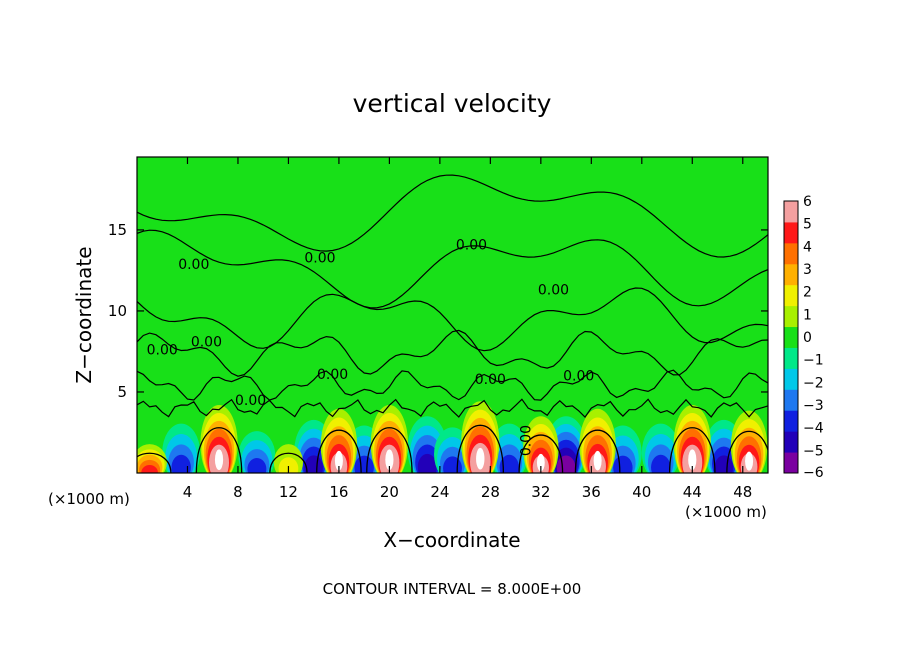 The width and height of the screenshot is (904, 654). Describe the element at coordinates (490, 492) in the screenshot. I see `x-tick-label: 28` at that location.